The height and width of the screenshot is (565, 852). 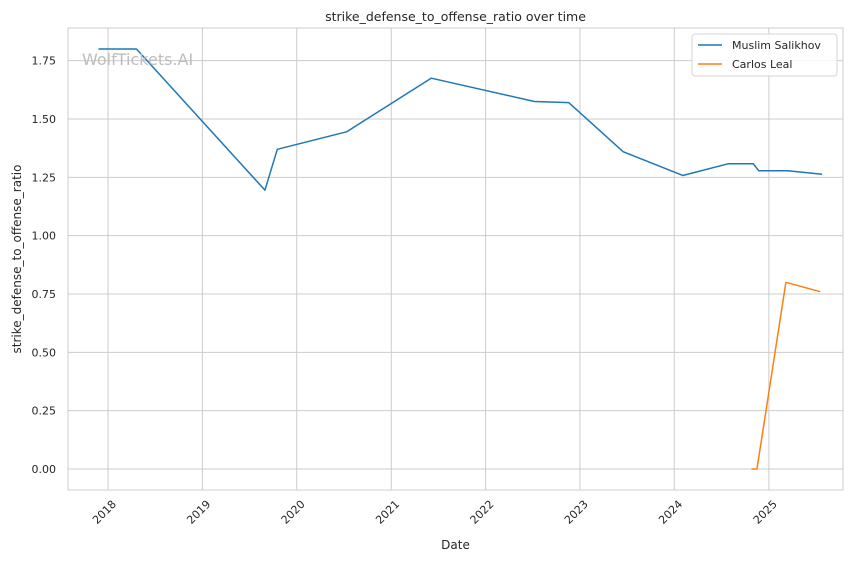 I want to click on y-tick-label: 0.75, so click(x=44, y=294).